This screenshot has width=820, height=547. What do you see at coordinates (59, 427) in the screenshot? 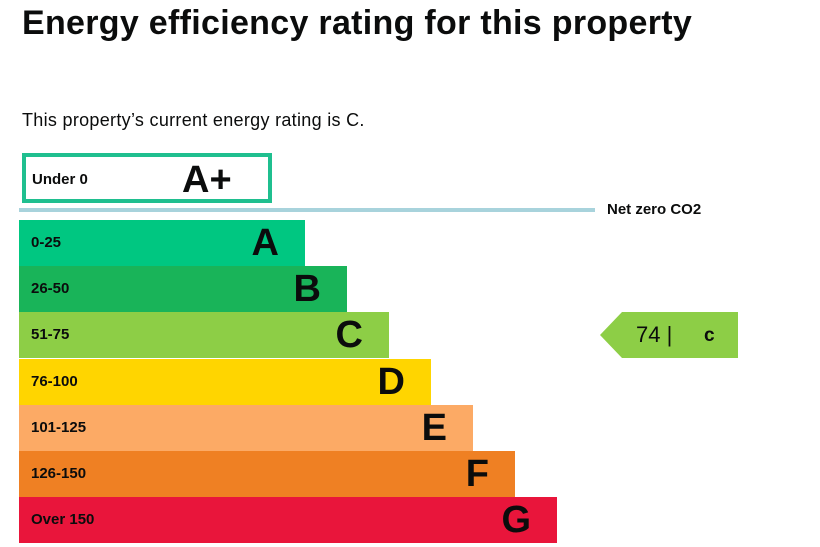
I see `band-range: 101-125` at bounding box center [59, 427].